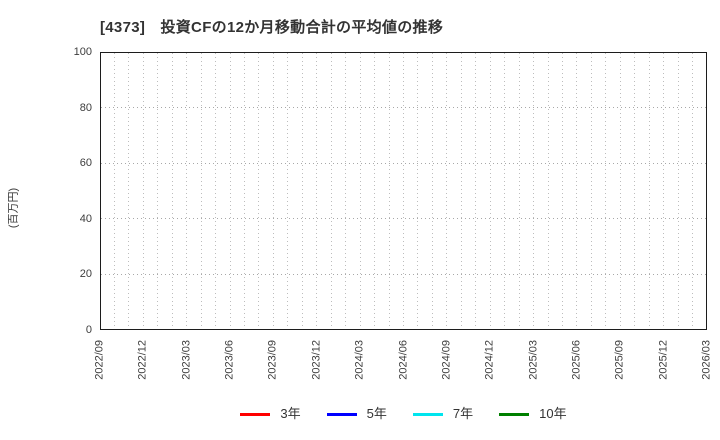 The image size is (720, 440). I want to click on x-tick-label: 2023/12, so click(316, 360).